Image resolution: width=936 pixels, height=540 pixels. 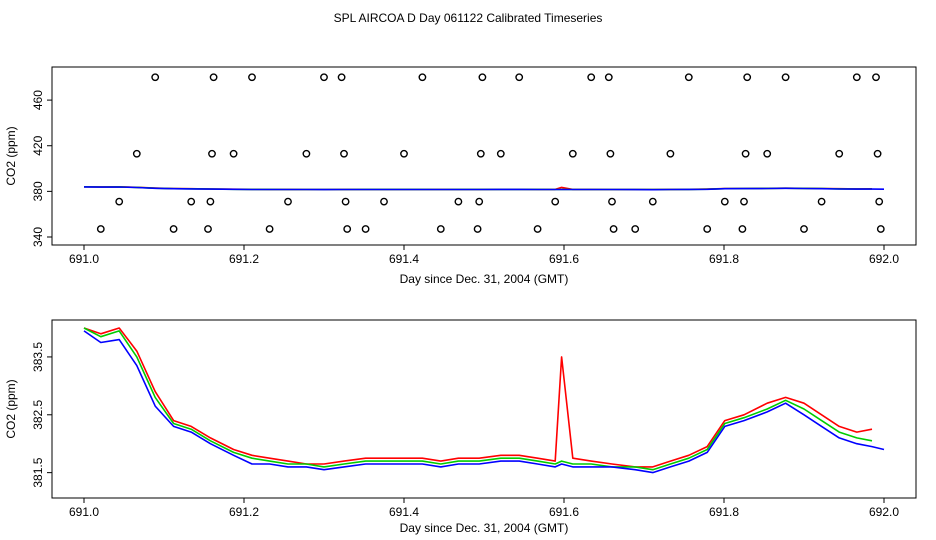 What do you see at coordinates (564, 259) in the screenshot?
I see `calibration-x-tick-label: 691.6` at bounding box center [564, 259].